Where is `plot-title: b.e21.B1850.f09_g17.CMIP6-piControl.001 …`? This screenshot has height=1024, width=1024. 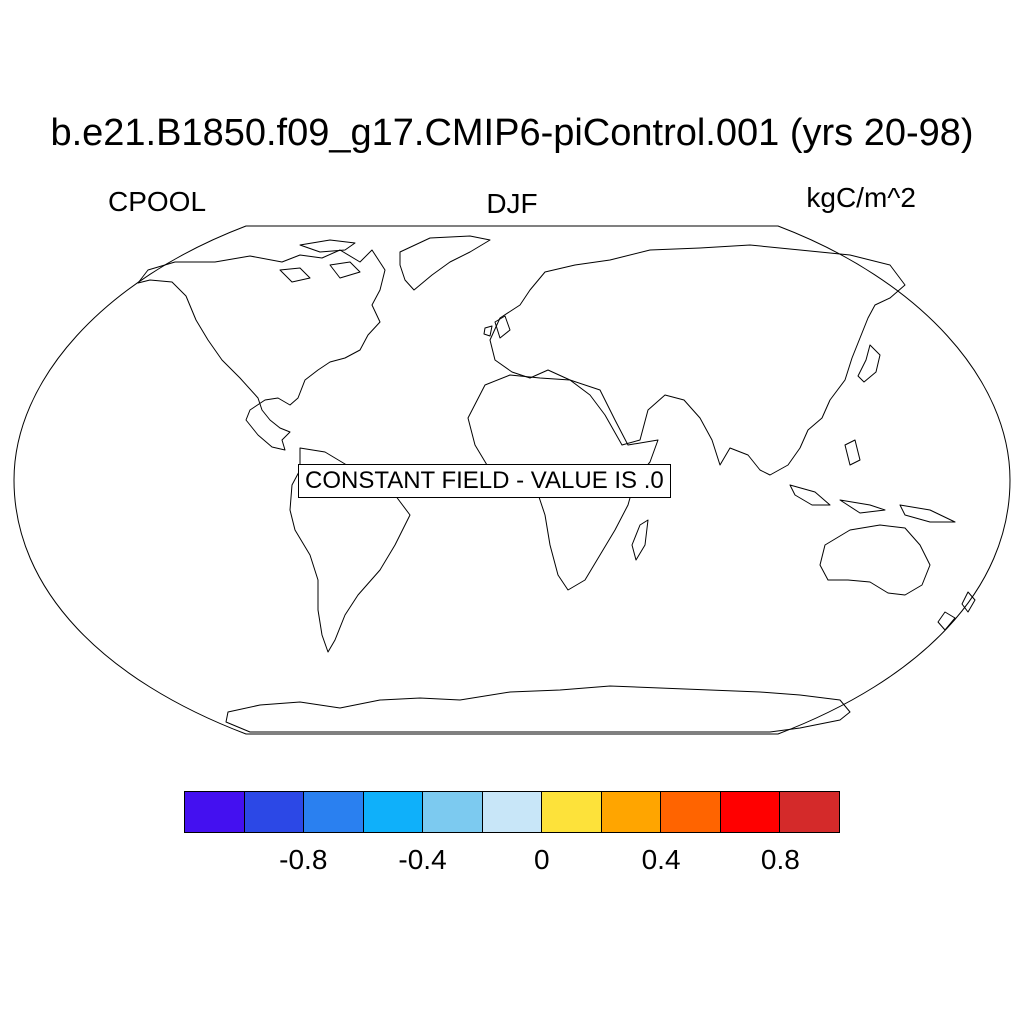 plot-title: b.e21.B1850.f09_g17.CMIP6-piControl.001 … is located at coordinates (512, 133).